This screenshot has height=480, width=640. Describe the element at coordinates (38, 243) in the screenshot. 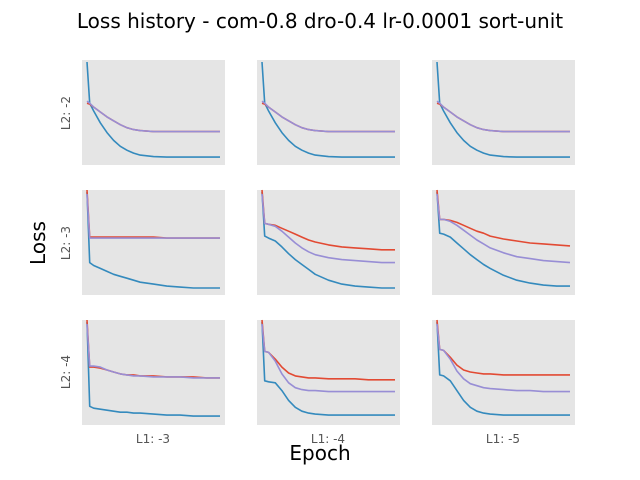

I see `y-axis-label: Loss` at that location.